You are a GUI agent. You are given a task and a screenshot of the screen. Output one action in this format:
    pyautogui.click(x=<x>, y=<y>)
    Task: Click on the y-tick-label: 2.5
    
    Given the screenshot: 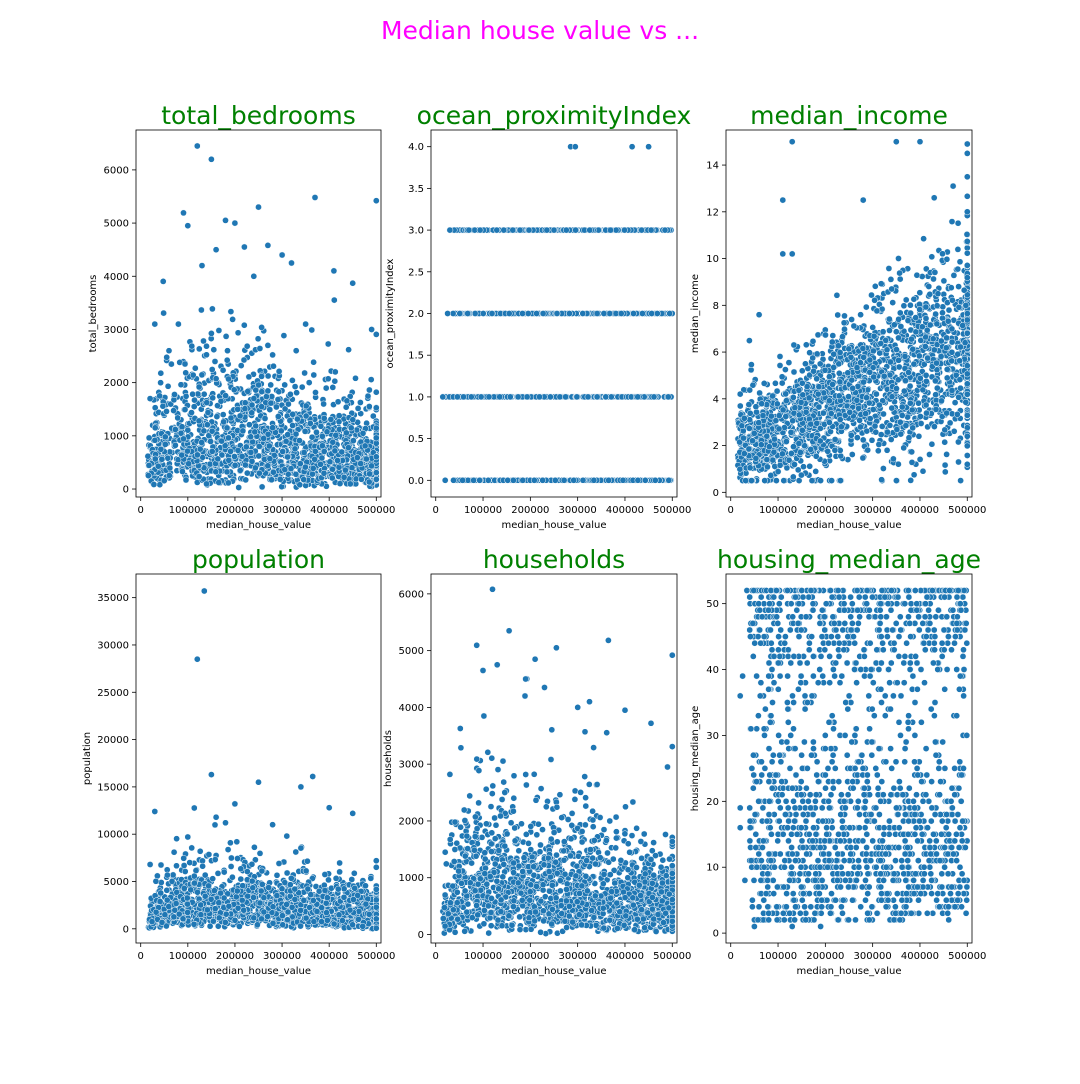 What is the action you would take?
    pyautogui.click(x=416, y=272)
    